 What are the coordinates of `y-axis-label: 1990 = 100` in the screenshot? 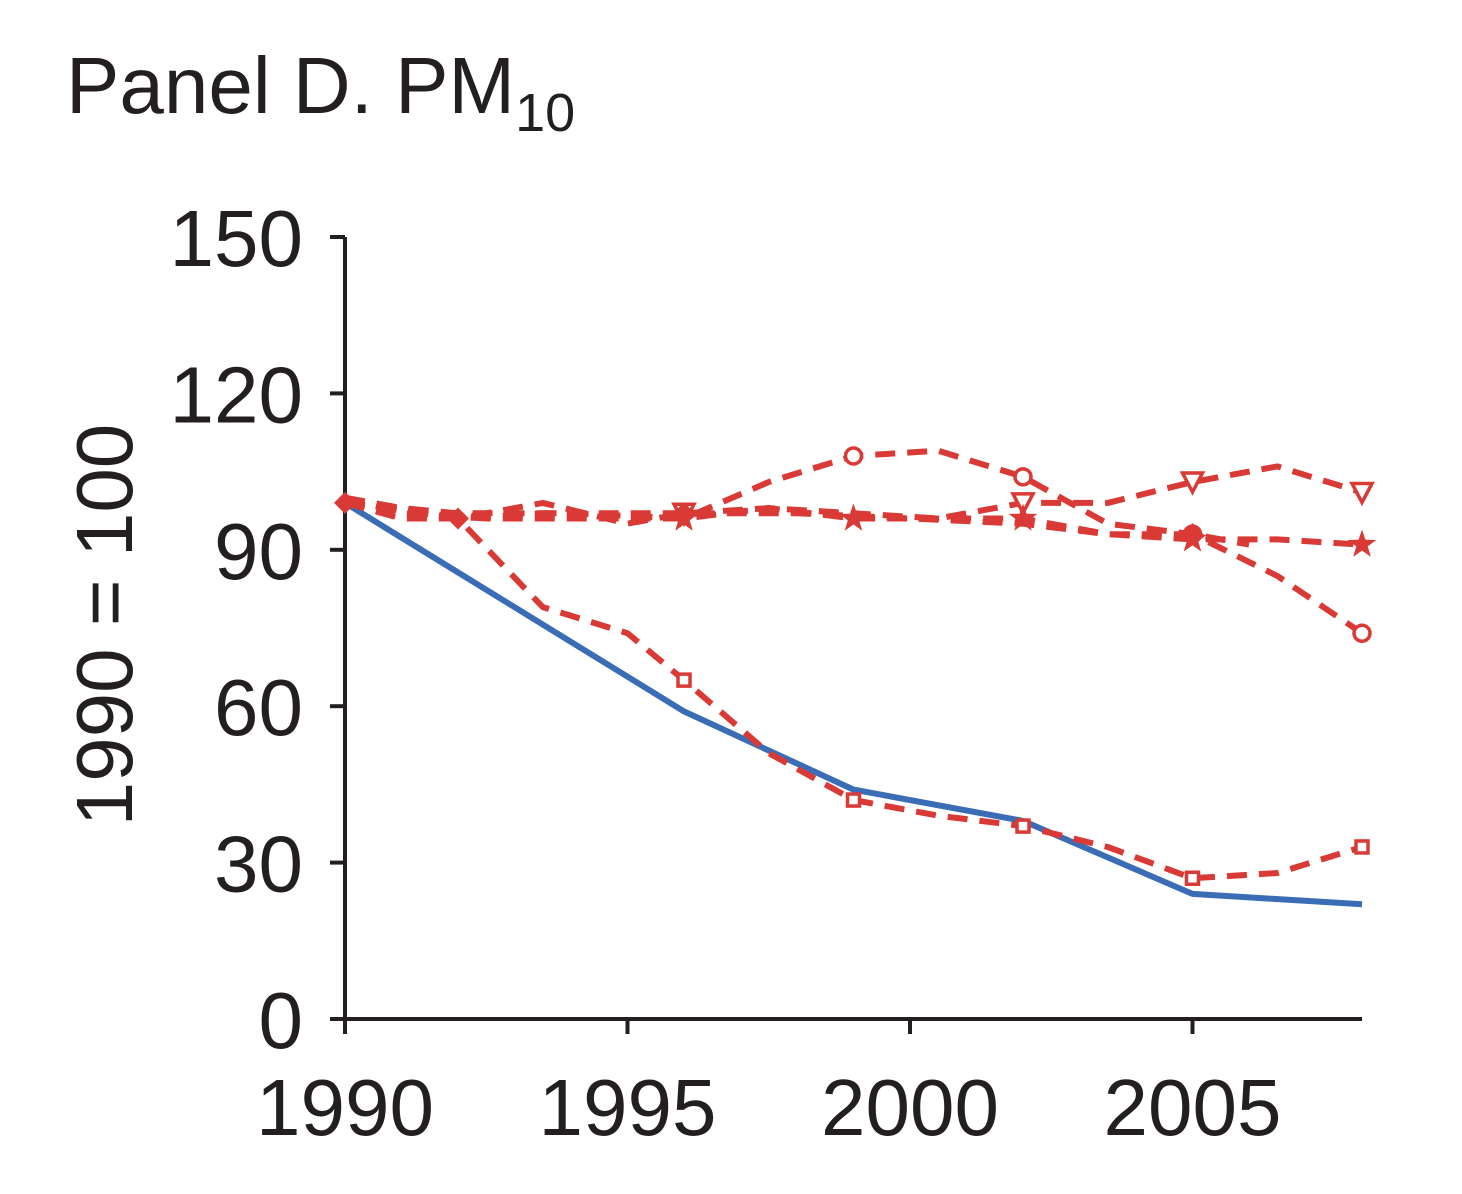 It's located at (104, 625).